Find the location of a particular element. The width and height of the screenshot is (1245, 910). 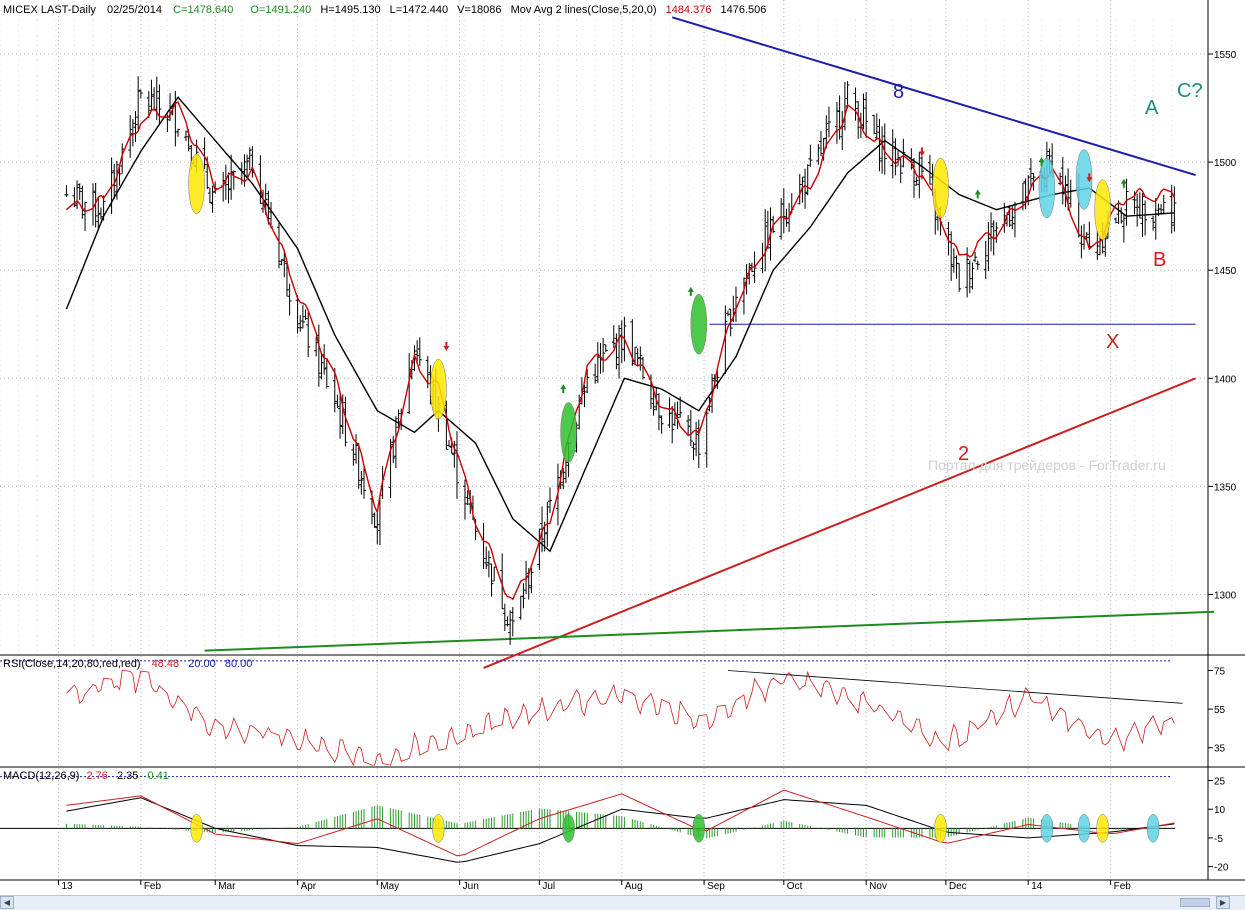

long-term-support-line is located at coordinates (709, 631).